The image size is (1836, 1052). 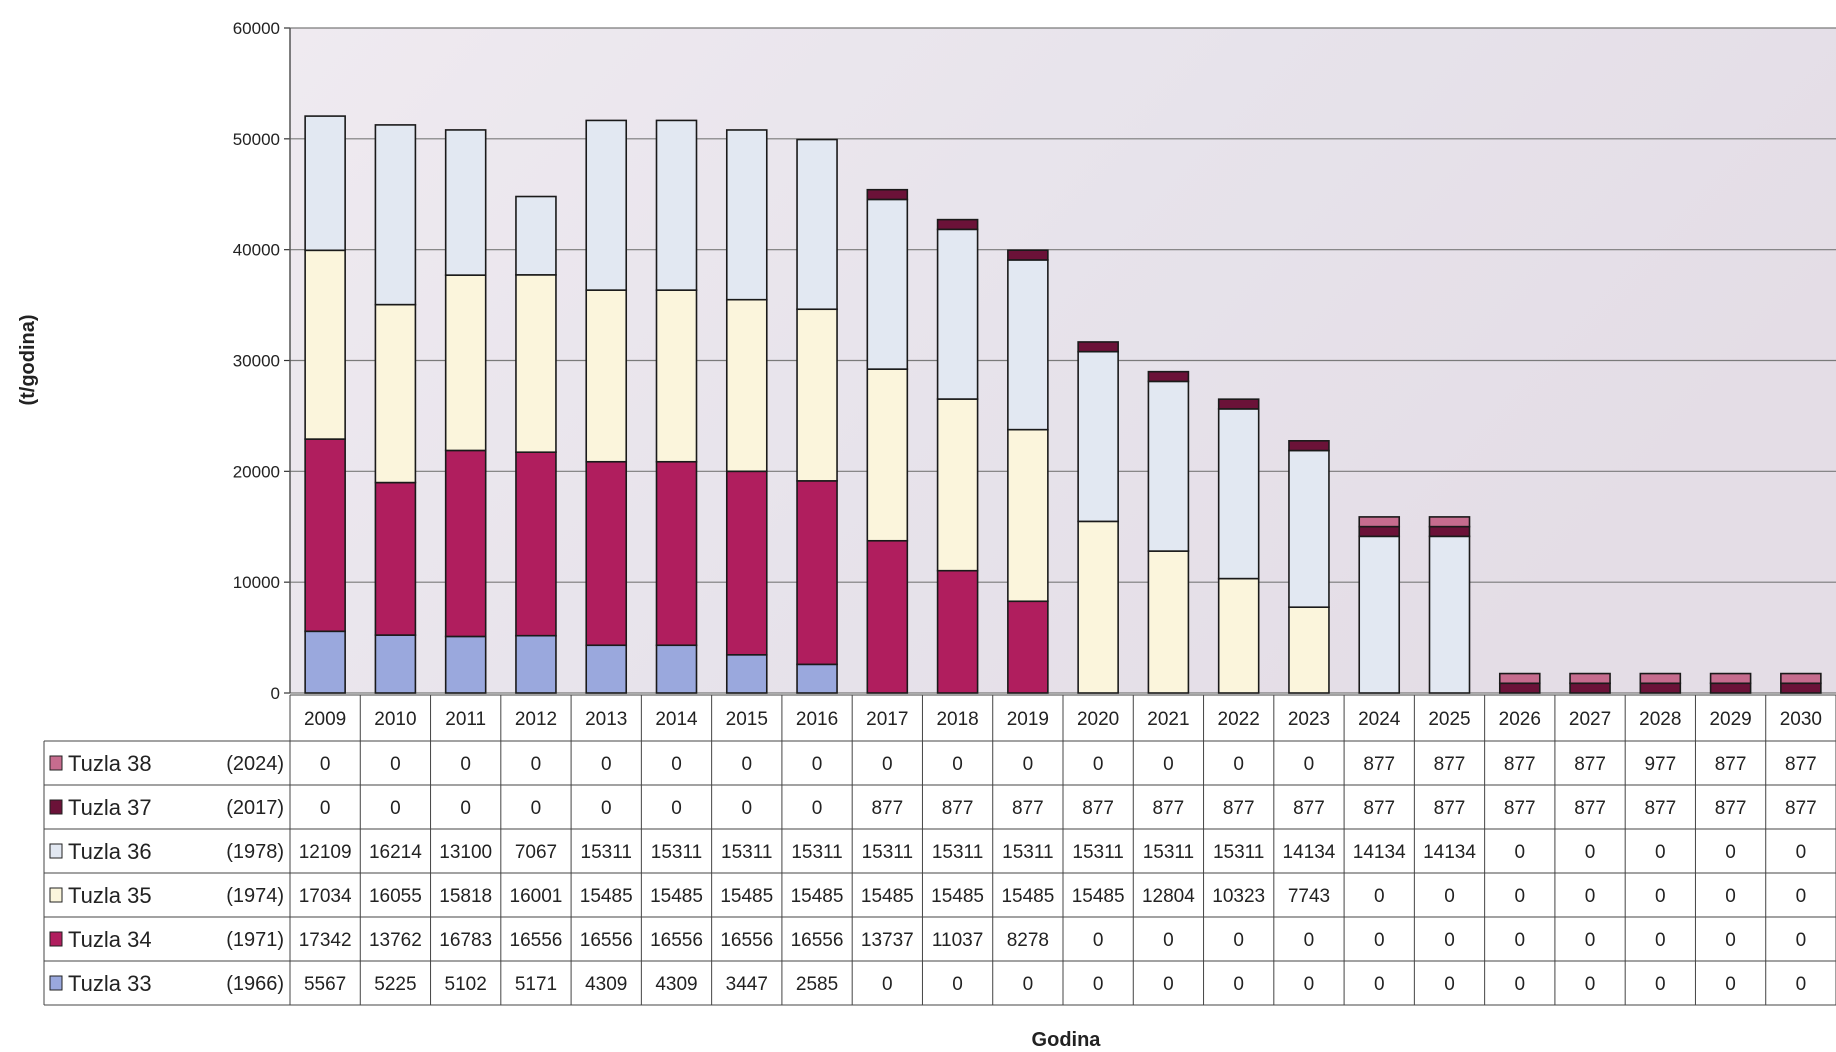 What do you see at coordinates (676, 719) in the screenshot?
I see `x-tick-label: 2014` at bounding box center [676, 719].